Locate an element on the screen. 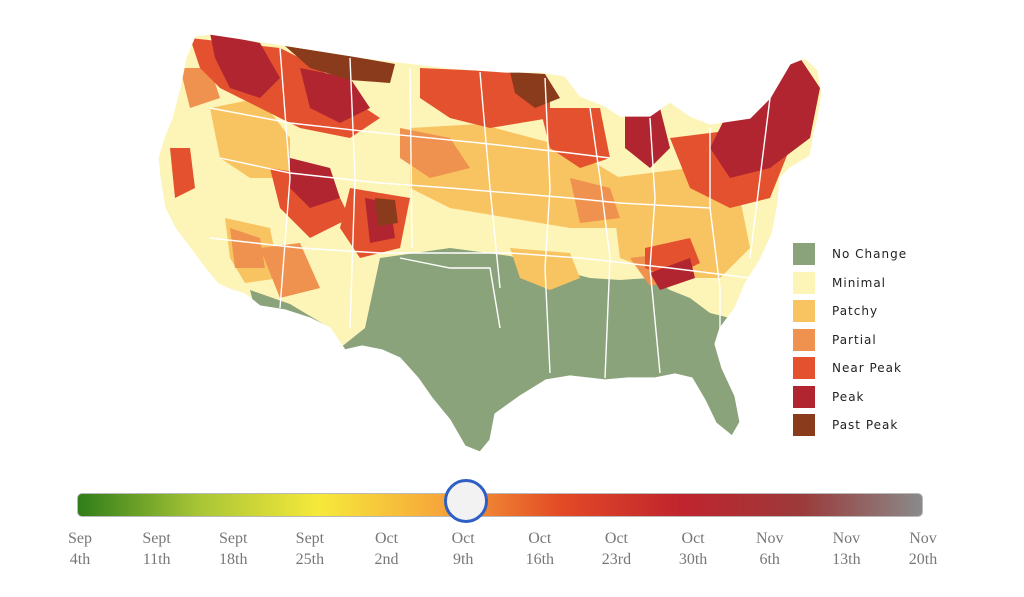 The width and height of the screenshot is (1024, 597). tick-day: 6th is located at coordinates (769, 559).